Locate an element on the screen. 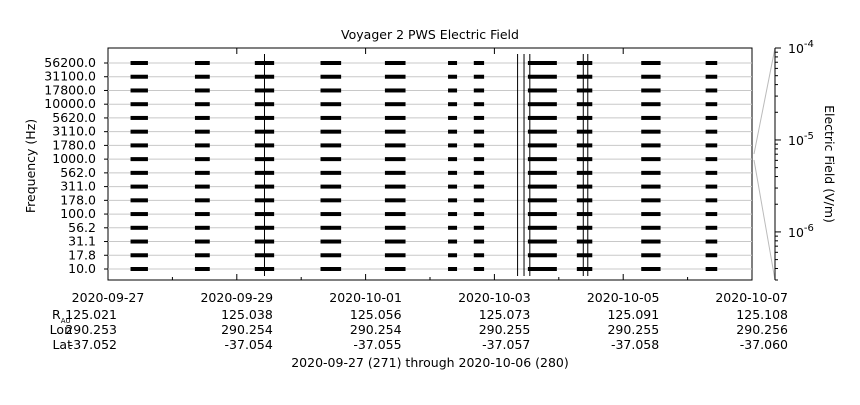  y-tick-label: 5620.0 is located at coordinates (74, 117).